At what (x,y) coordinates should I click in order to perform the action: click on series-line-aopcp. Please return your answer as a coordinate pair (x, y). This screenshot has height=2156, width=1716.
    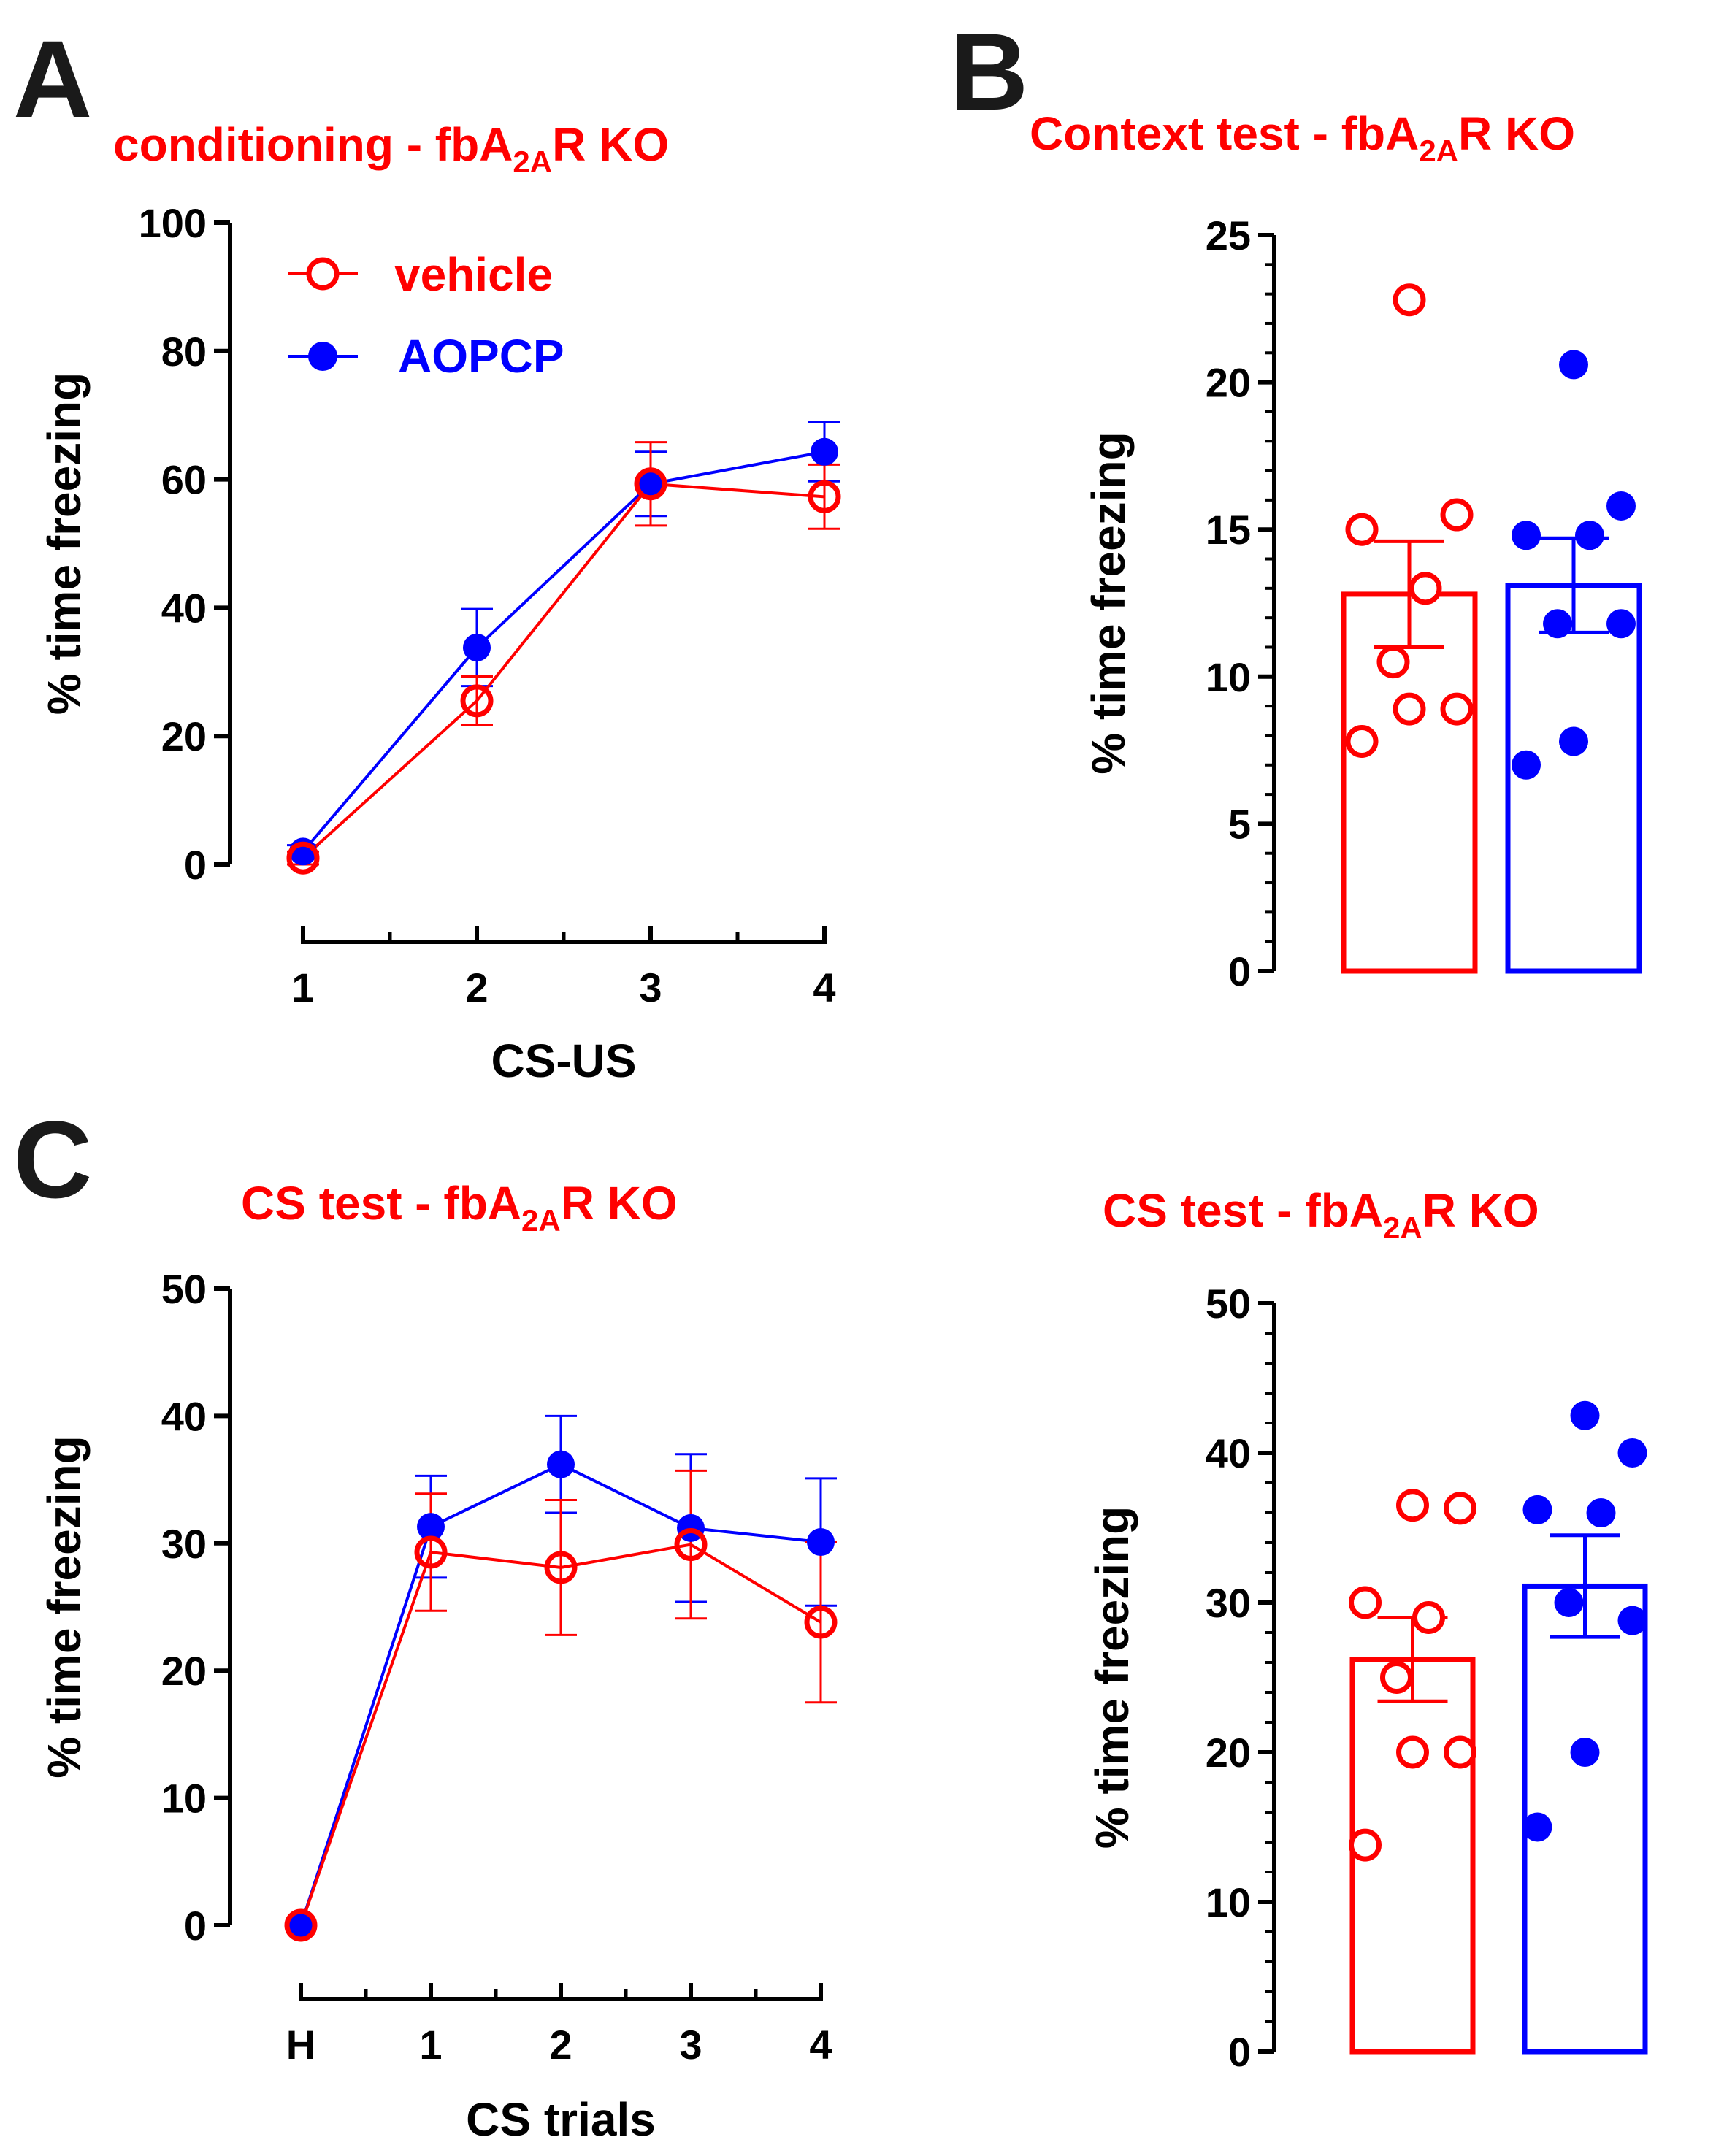
    Looking at the image, I should click on (563, 651).